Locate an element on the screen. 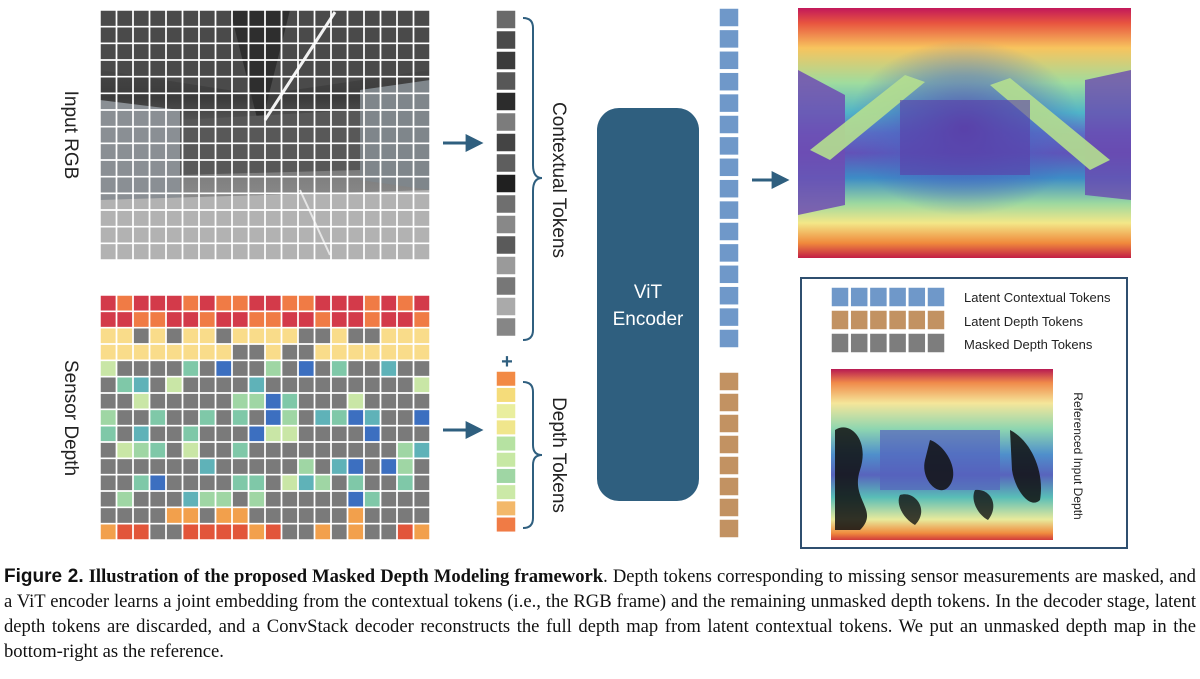 This screenshot has width=1200, height=679. input-rgb-label: Input RGB is located at coordinates (70, 135).